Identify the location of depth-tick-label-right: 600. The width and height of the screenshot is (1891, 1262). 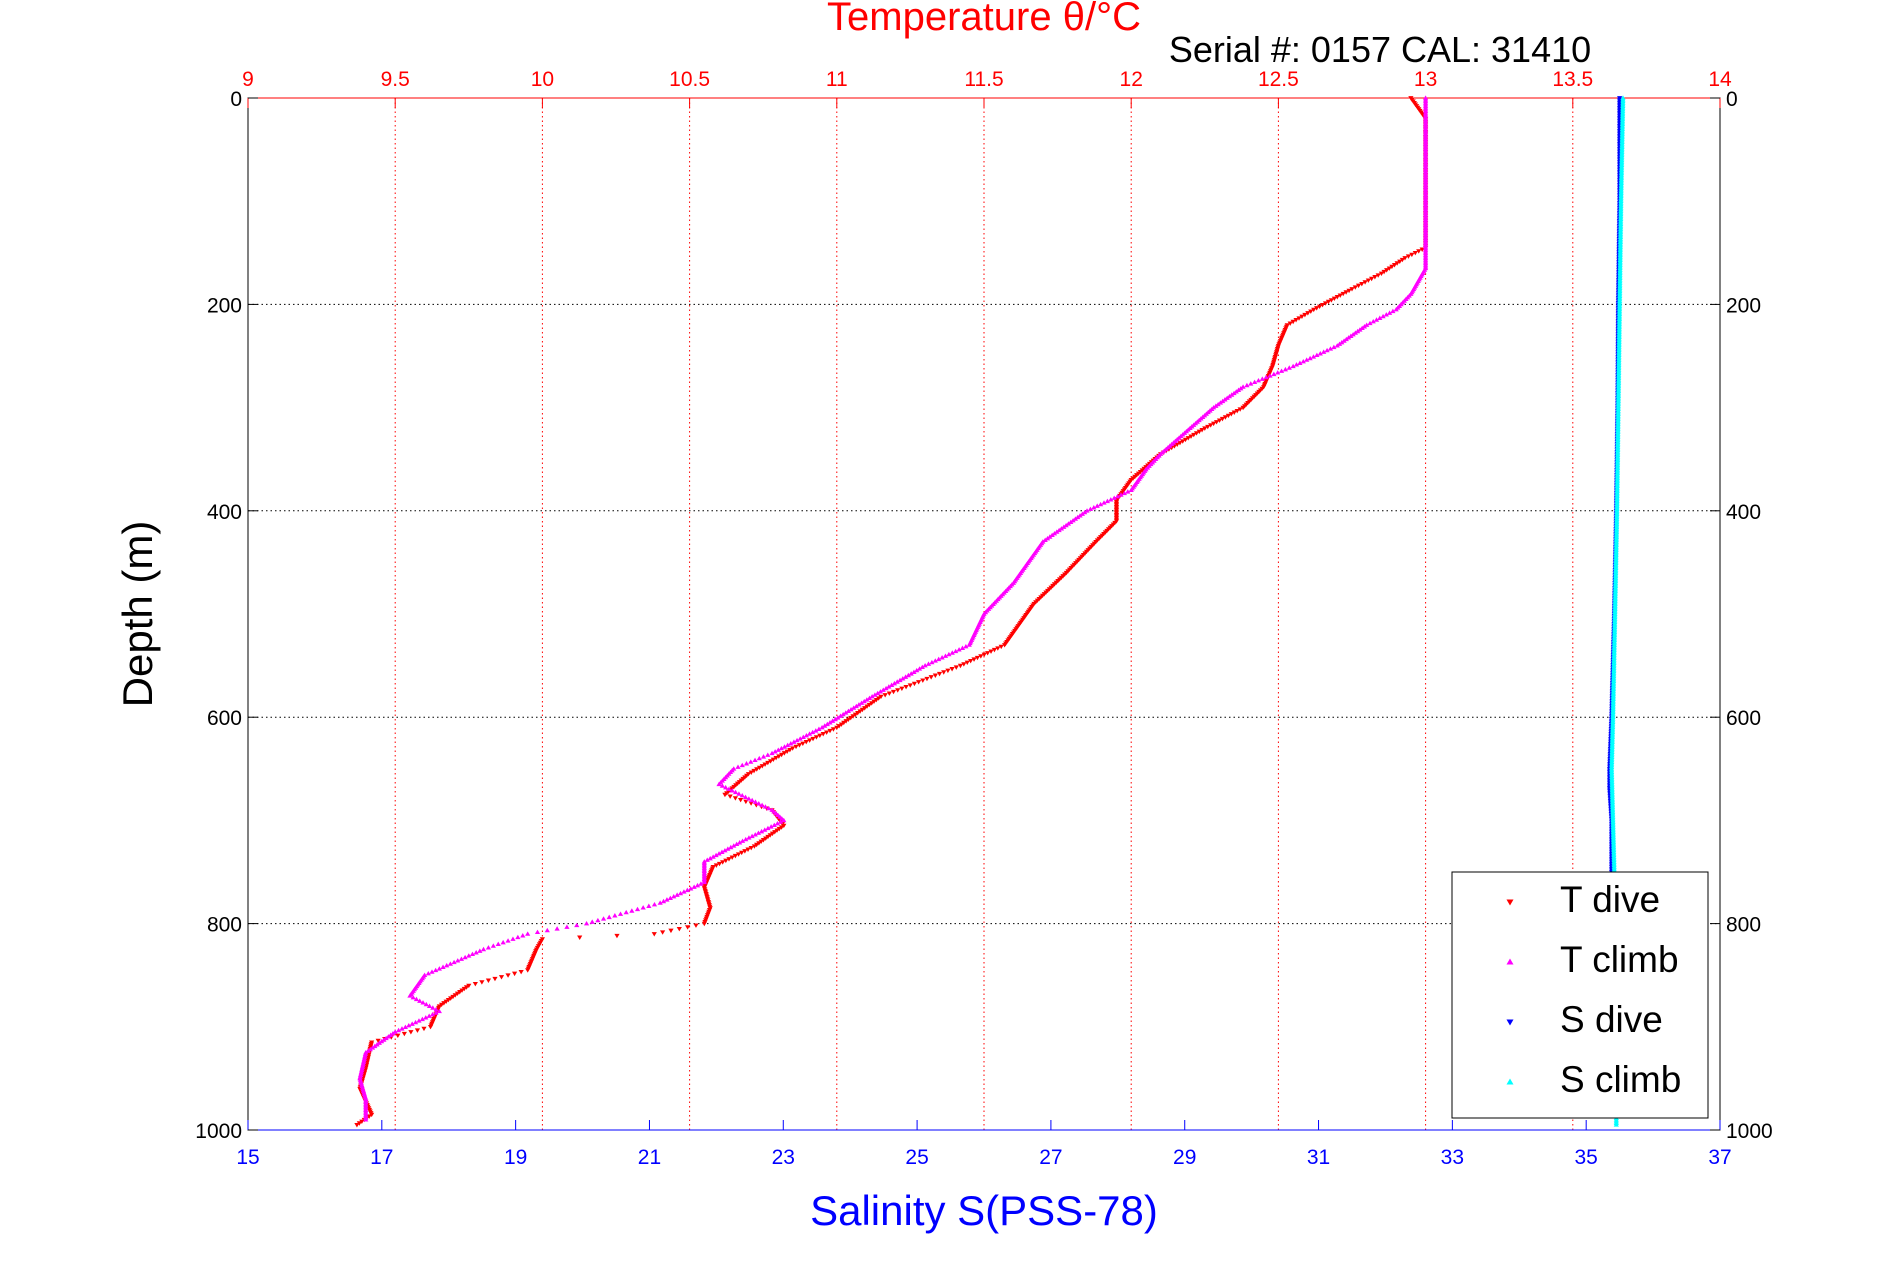
(1743, 718).